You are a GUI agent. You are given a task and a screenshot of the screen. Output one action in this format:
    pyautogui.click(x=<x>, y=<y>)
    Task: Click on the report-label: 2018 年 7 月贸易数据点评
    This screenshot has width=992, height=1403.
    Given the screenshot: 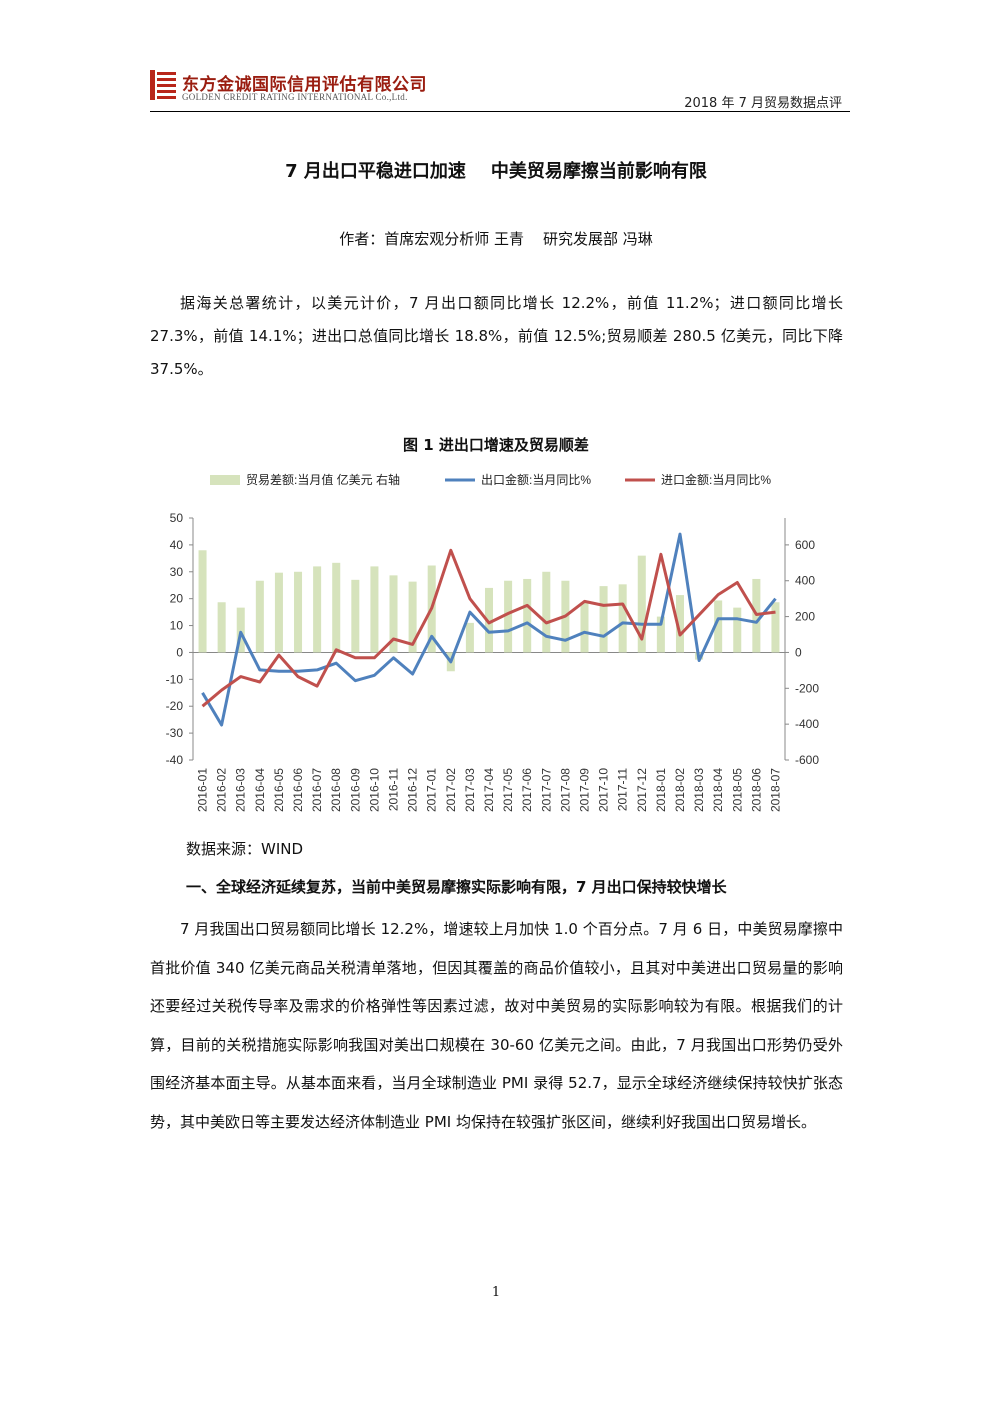 What is the action you would take?
    pyautogui.click(x=763, y=103)
    